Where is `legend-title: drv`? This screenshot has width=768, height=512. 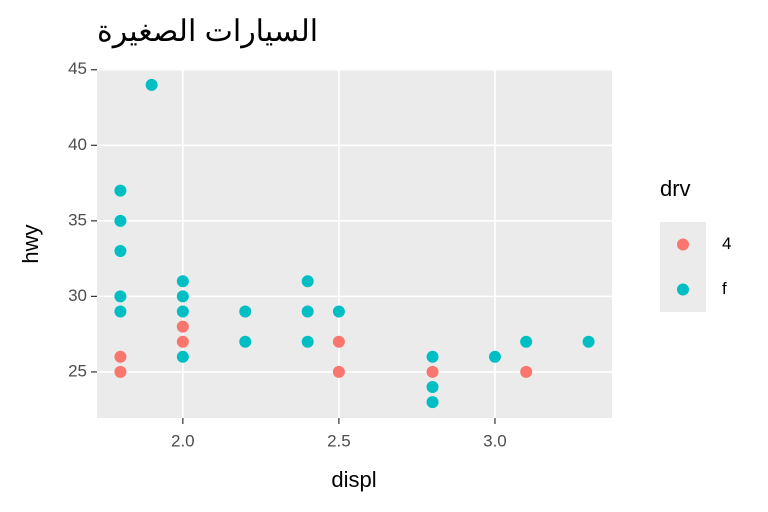 legend-title: drv is located at coordinates (675, 188).